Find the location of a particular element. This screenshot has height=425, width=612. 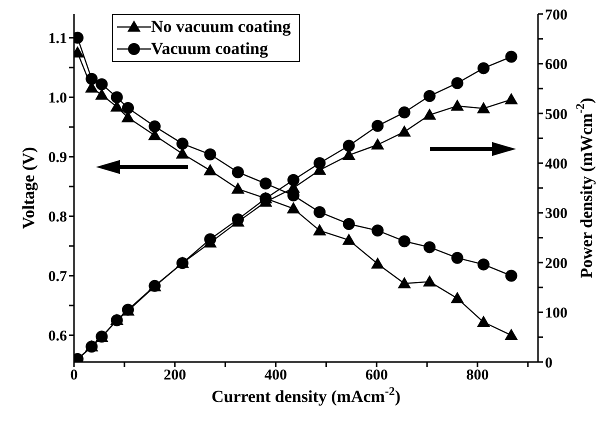

x-tick-label: 0 is located at coordinates (74, 376).